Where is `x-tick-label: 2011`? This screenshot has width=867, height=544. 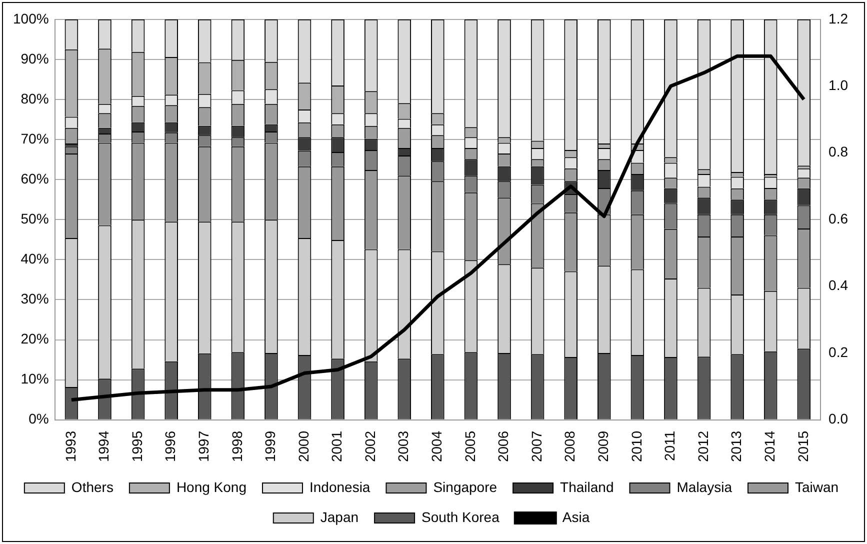
x-tick-label: 2011 is located at coordinates (670, 445).